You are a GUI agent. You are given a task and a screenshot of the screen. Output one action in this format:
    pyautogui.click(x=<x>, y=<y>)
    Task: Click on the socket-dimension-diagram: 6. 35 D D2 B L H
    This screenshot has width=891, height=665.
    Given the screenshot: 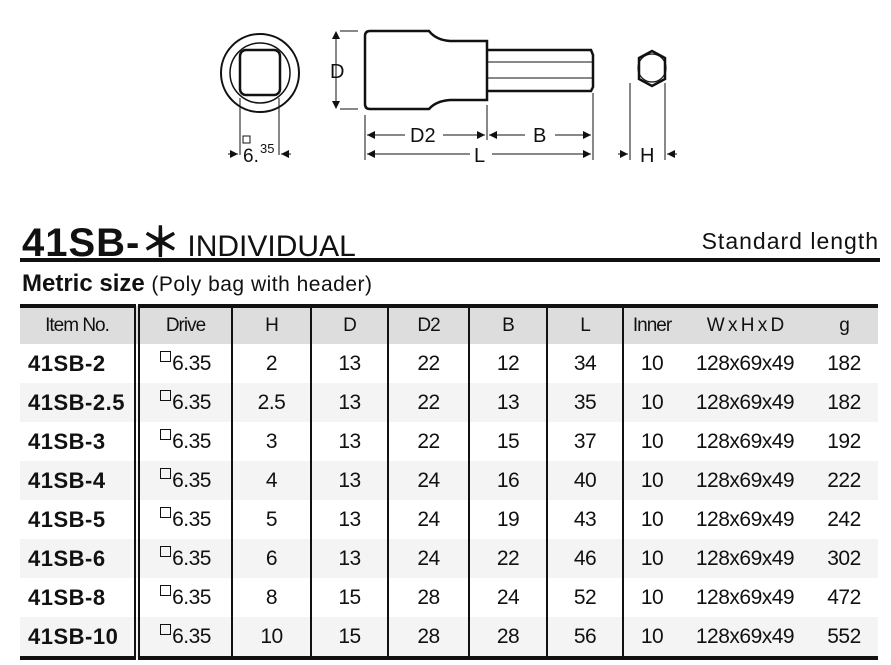 What is the action you would take?
    pyautogui.click(x=448, y=98)
    